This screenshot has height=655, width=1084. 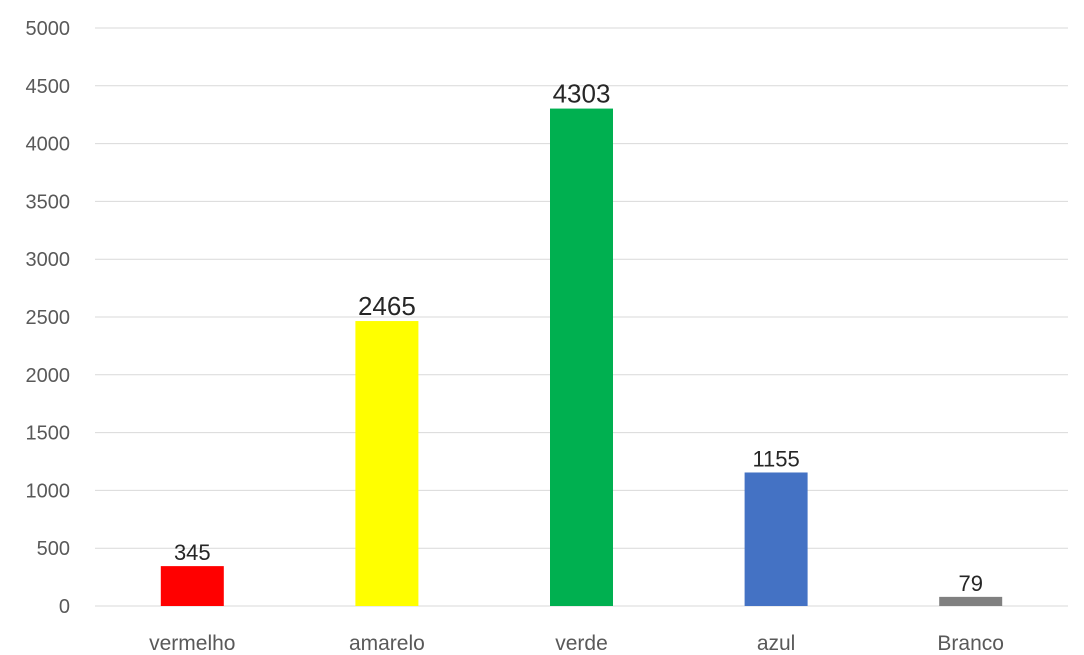 I want to click on y-tick-label: 2000, so click(x=48, y=376).